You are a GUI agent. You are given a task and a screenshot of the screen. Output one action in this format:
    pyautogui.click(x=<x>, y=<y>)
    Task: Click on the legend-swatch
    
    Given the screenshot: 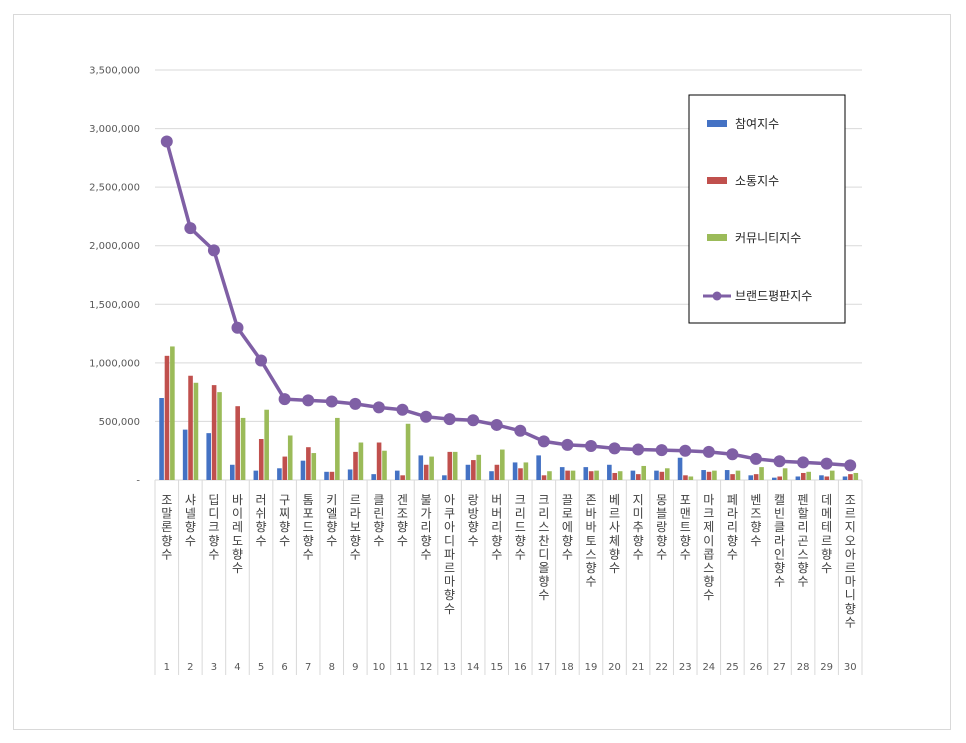 What is the action you would take?
    pyautogui.click(x=717, y=180)
    